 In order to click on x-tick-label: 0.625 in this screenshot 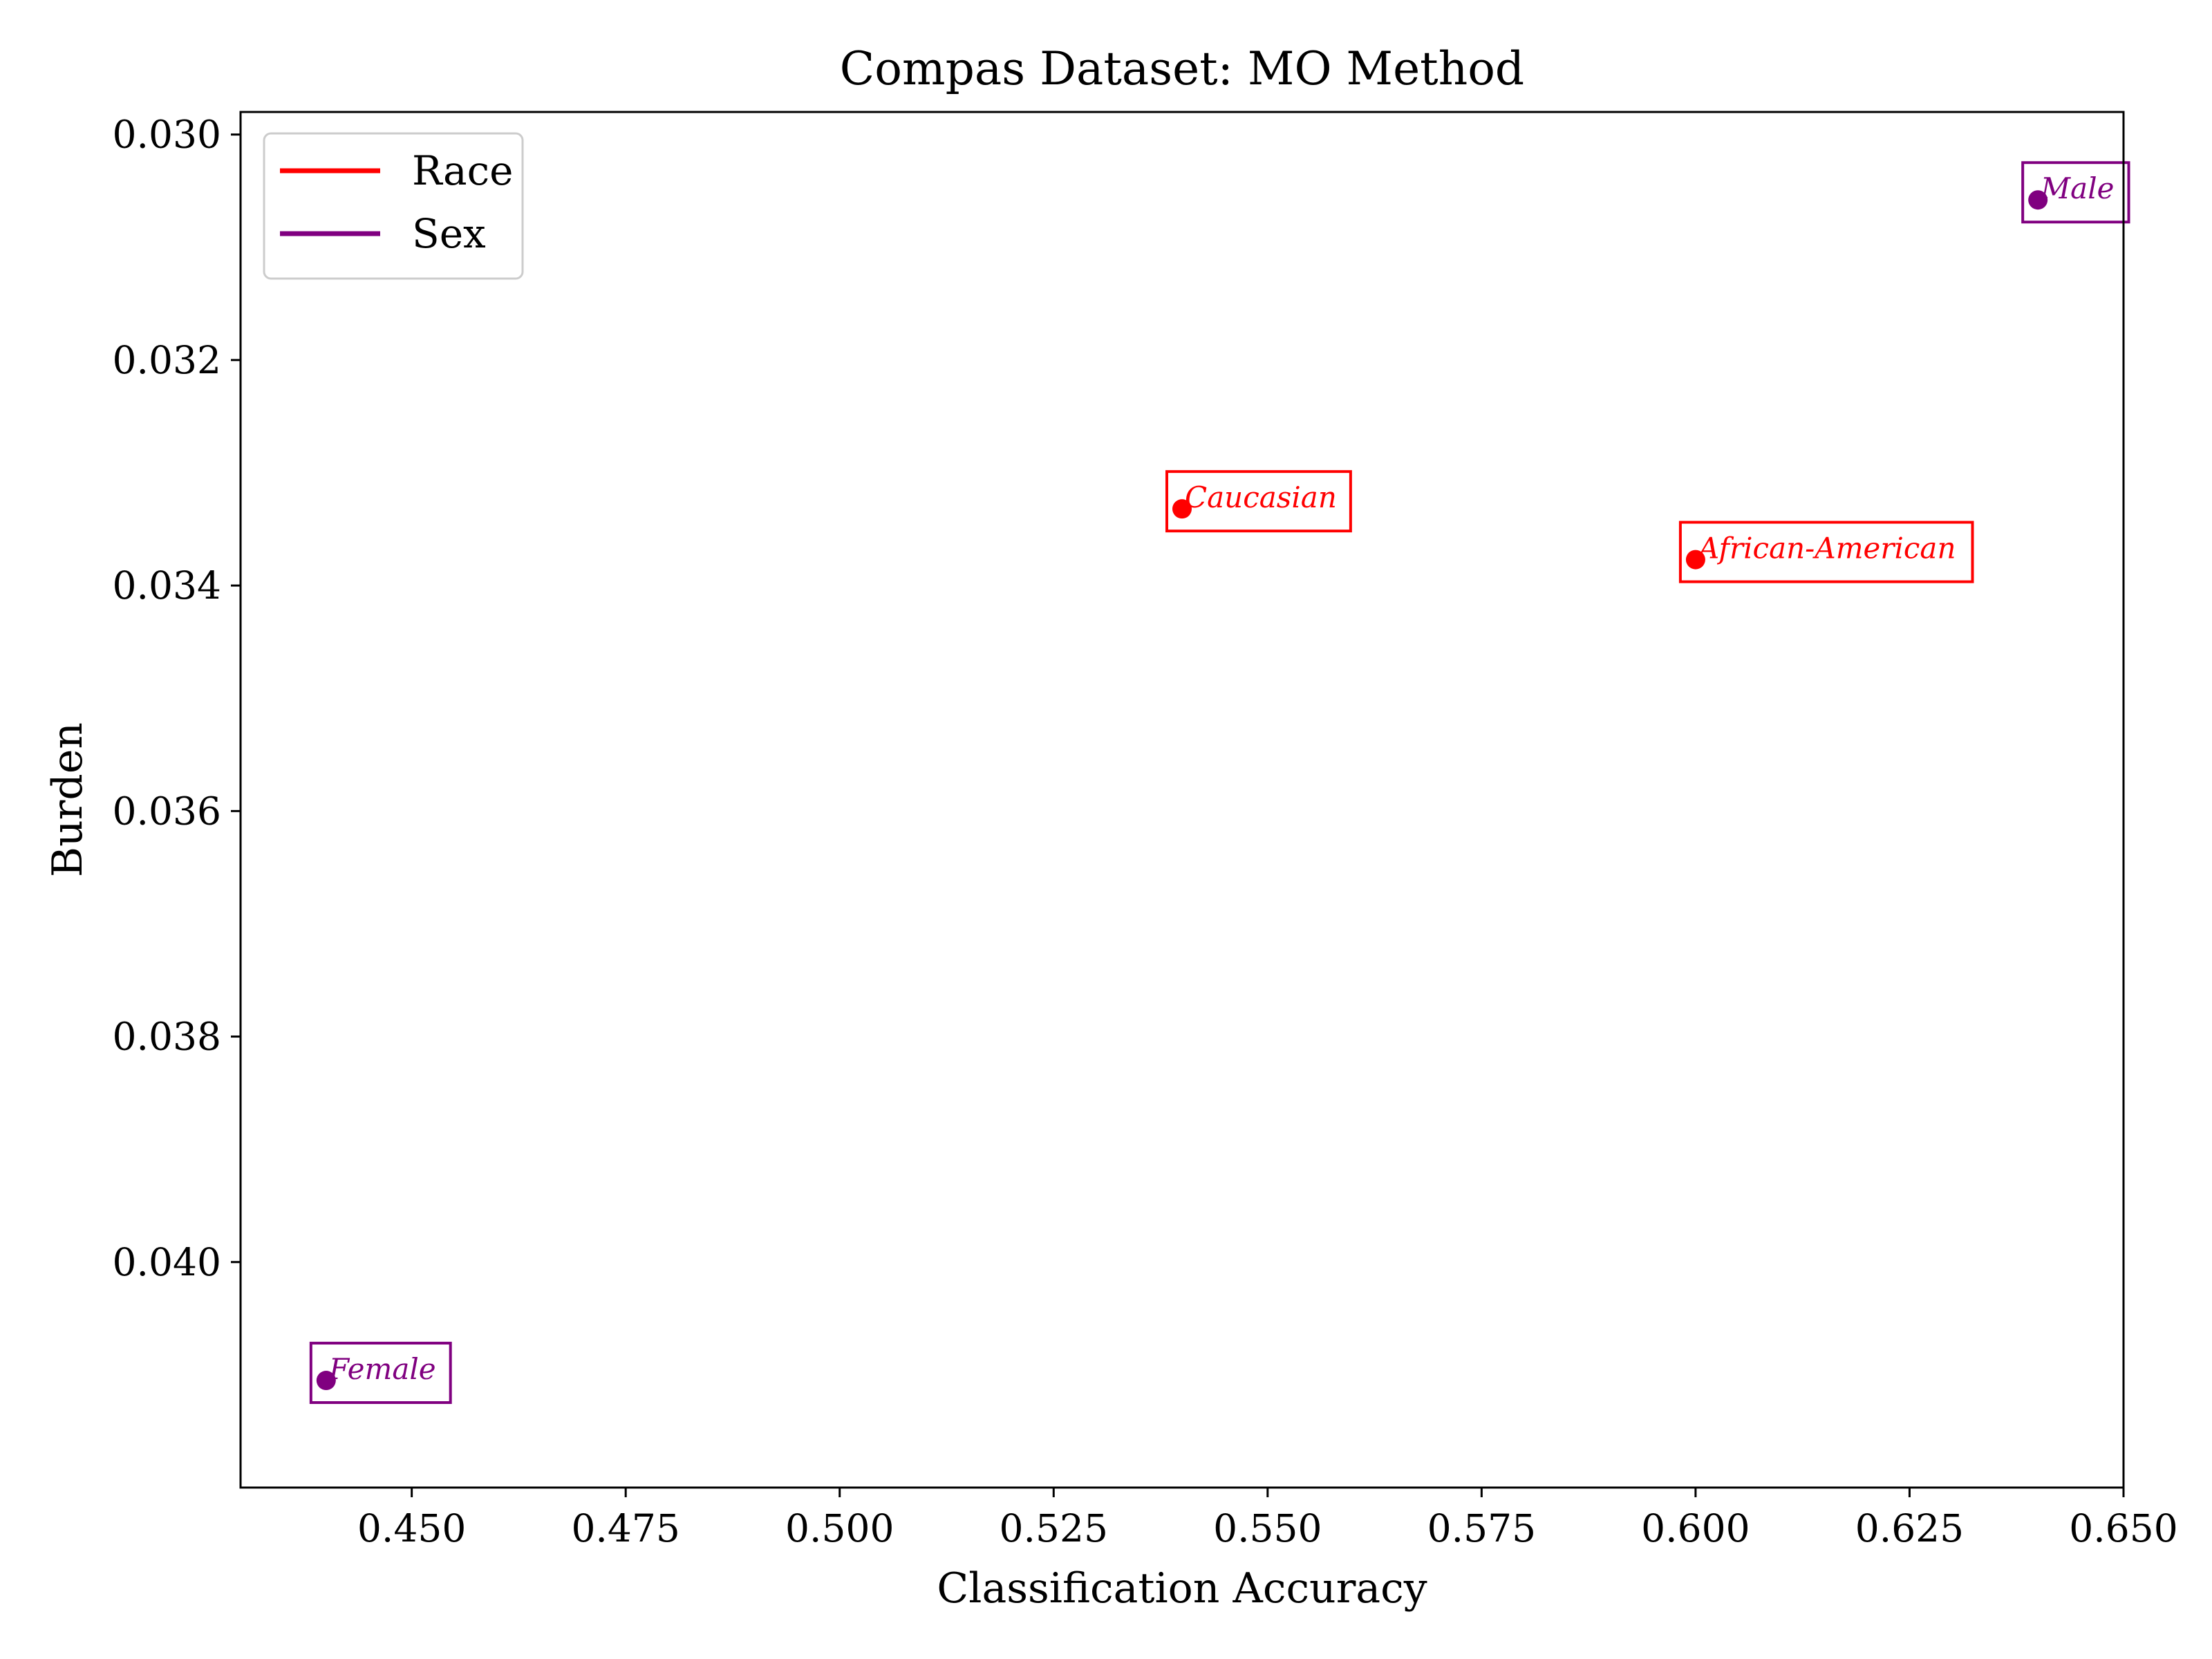, I will do `click(1910, 1528)`.